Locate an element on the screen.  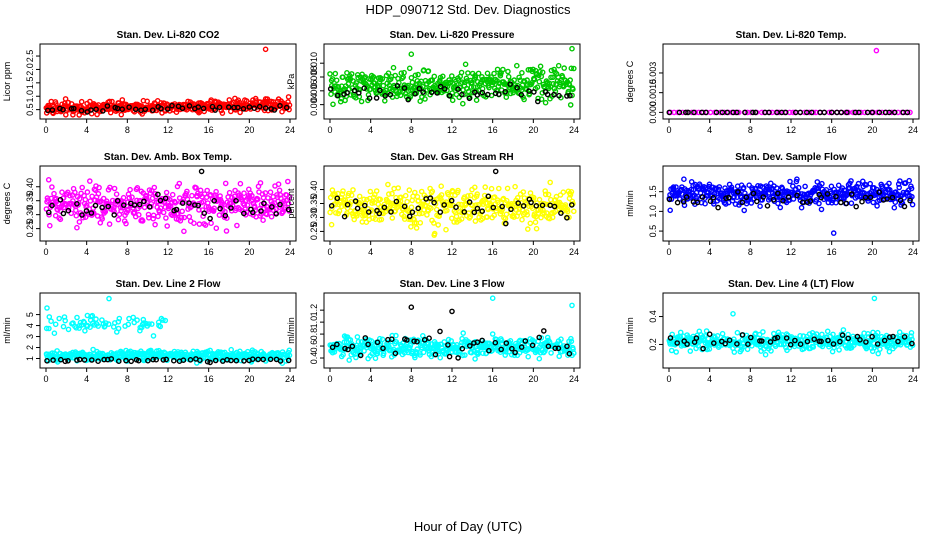
x-tick-label: 16 is located at coordinates (832, 379).